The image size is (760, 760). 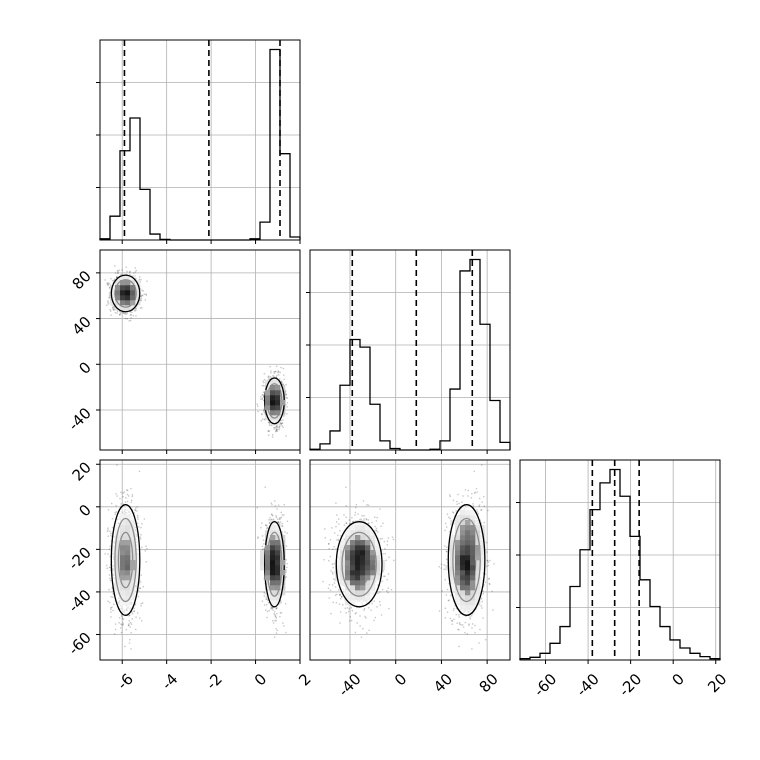 I want to click on x-tick-label: -20, so click(x=630, y=685).